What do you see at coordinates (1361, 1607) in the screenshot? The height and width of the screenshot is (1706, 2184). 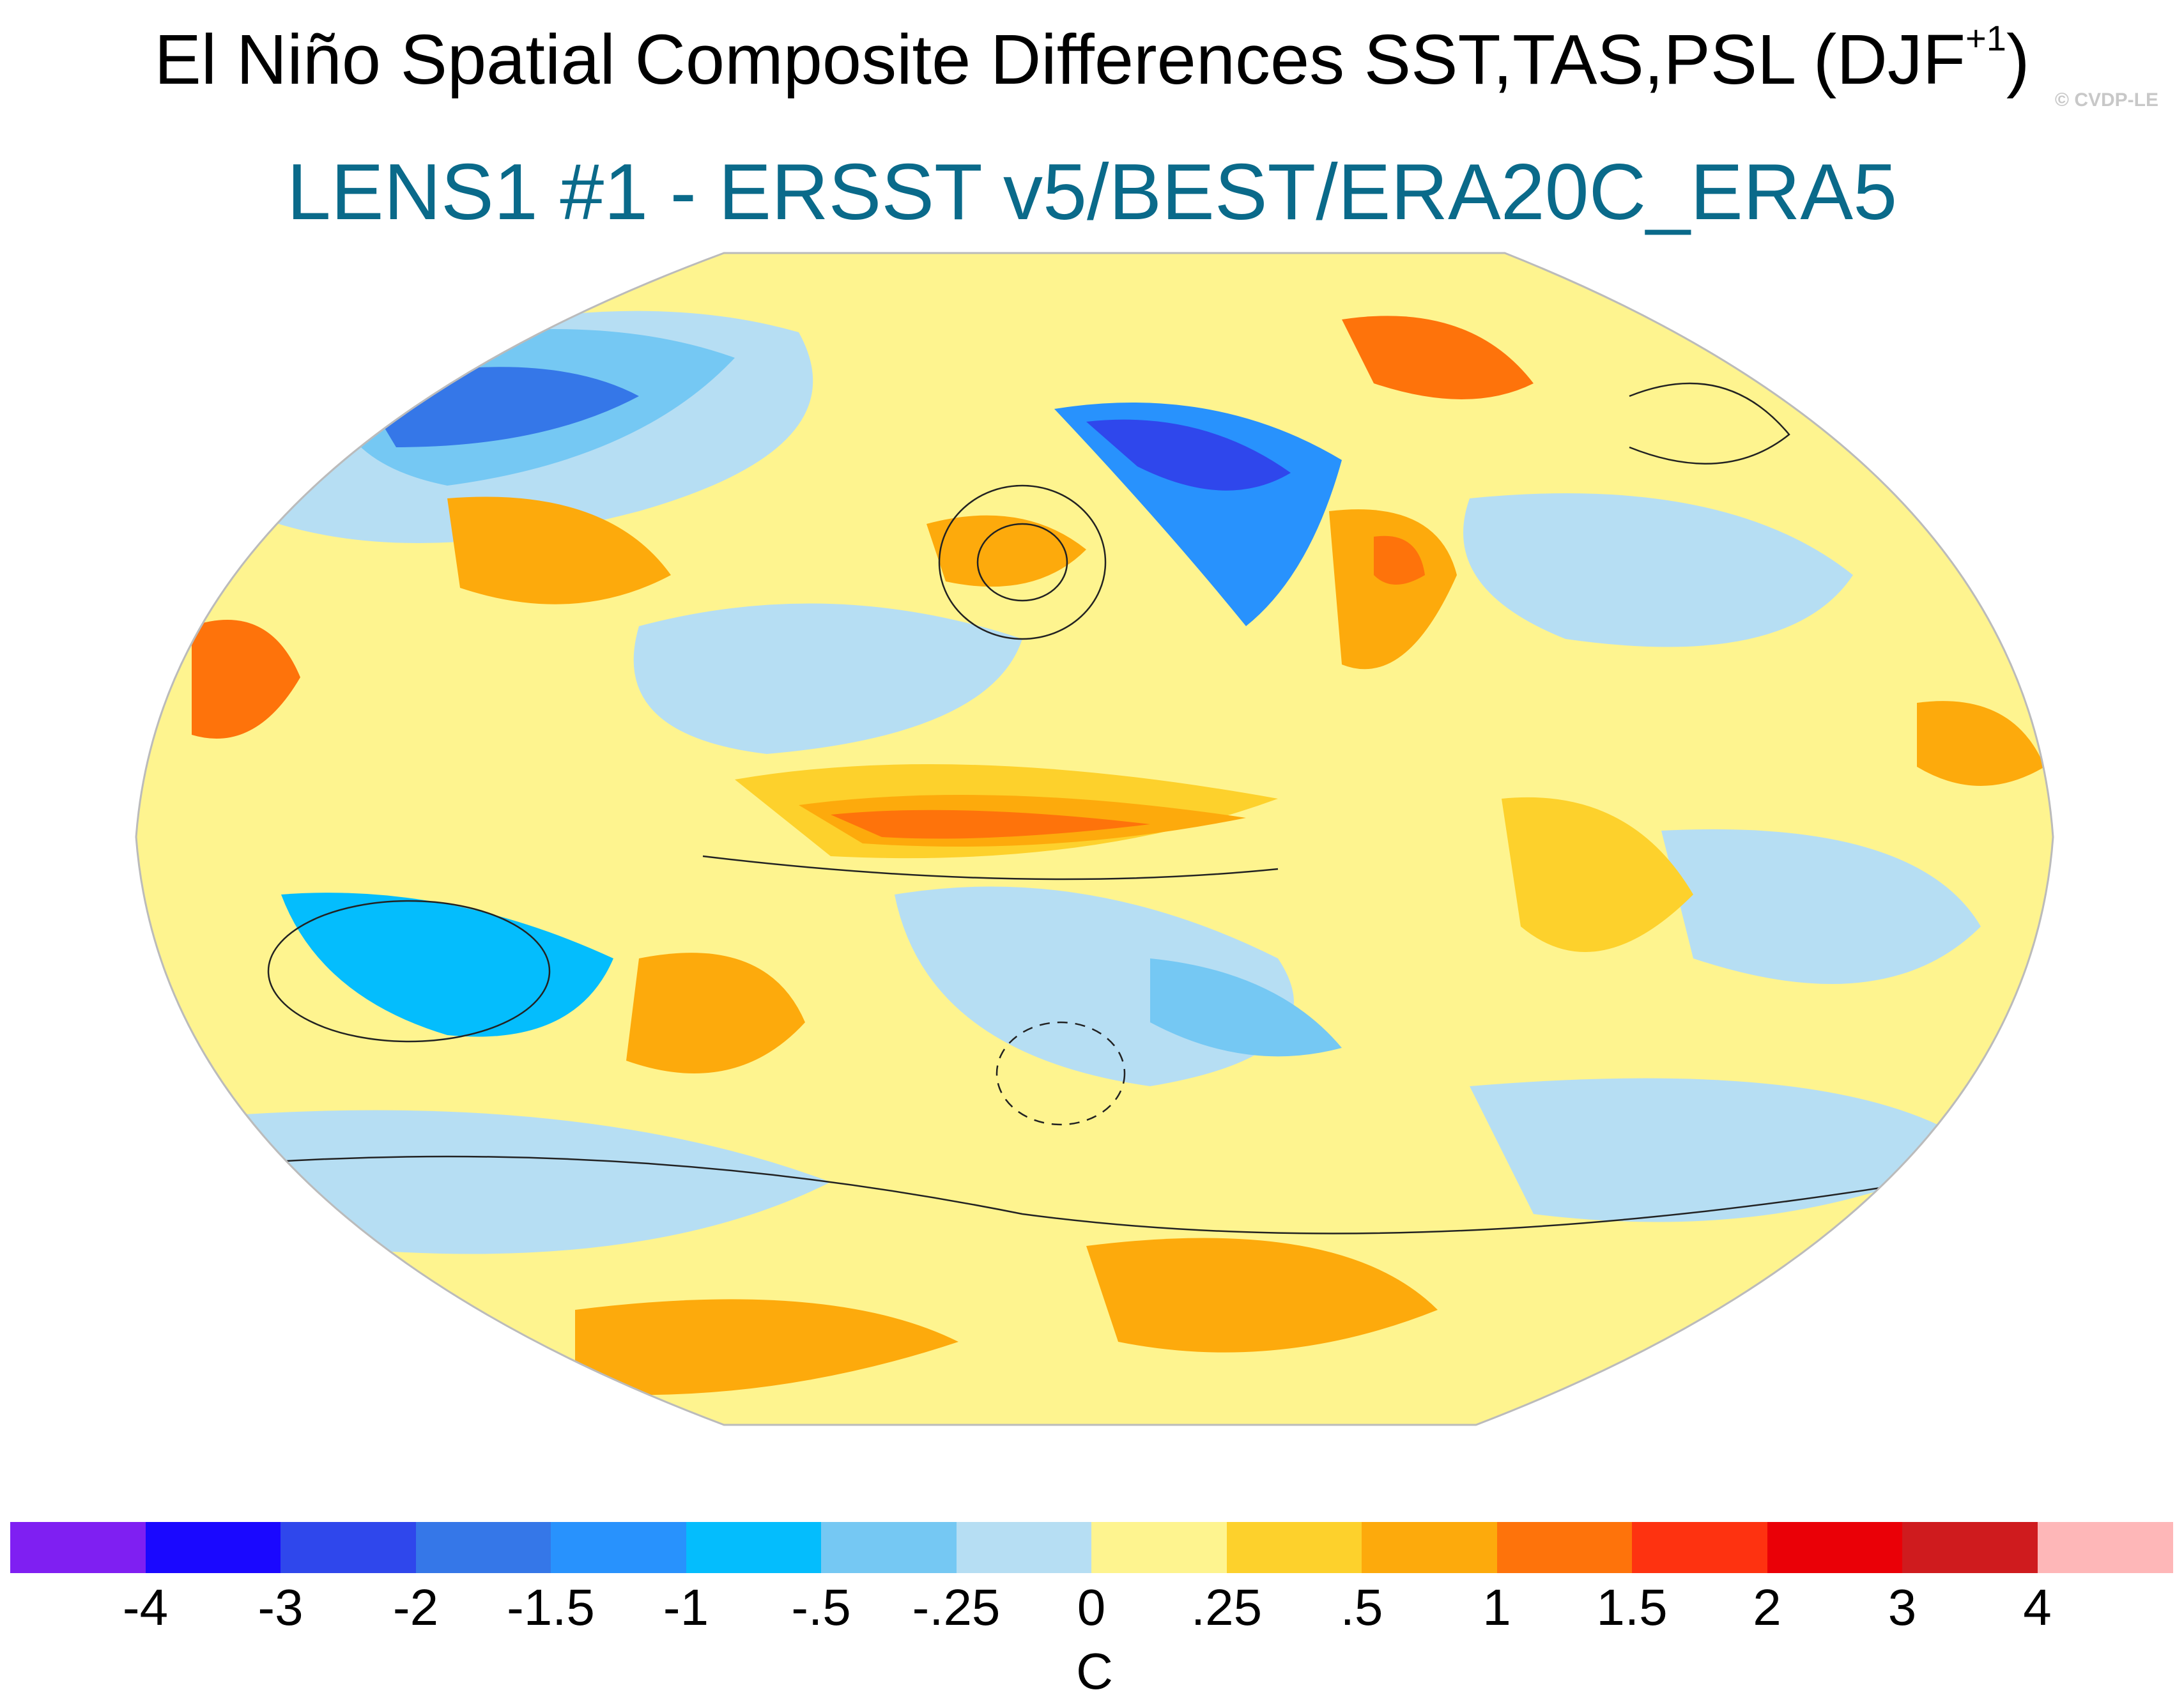 I see `colorbar-tick-label: .5` at bounding box center [1361, 1607].